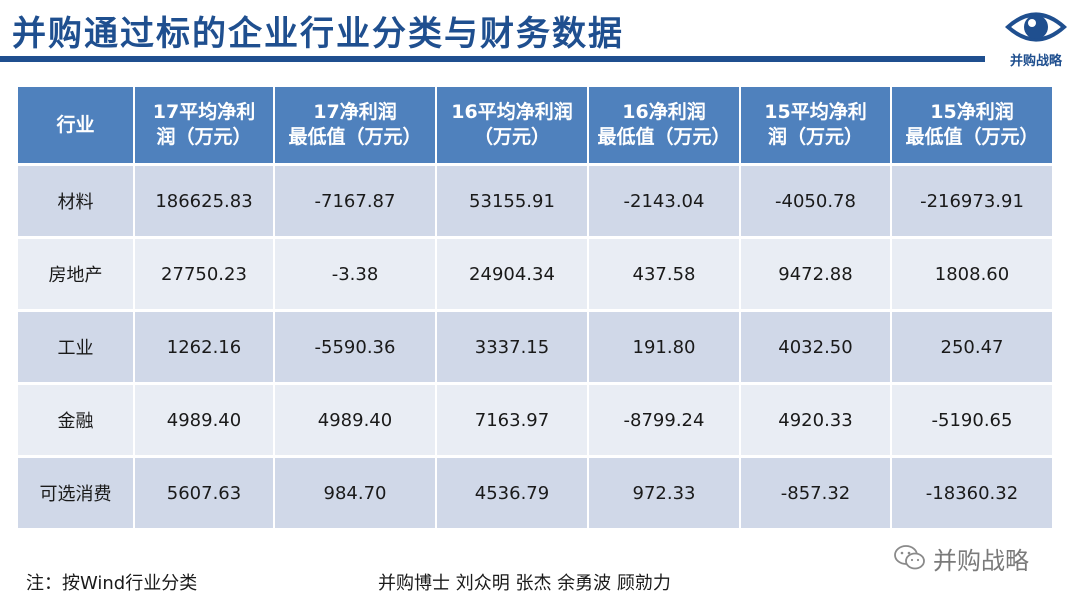 This screenshot has height=608, width=1080. I want to click on table-cell: 9472.88, so click(816, 274).